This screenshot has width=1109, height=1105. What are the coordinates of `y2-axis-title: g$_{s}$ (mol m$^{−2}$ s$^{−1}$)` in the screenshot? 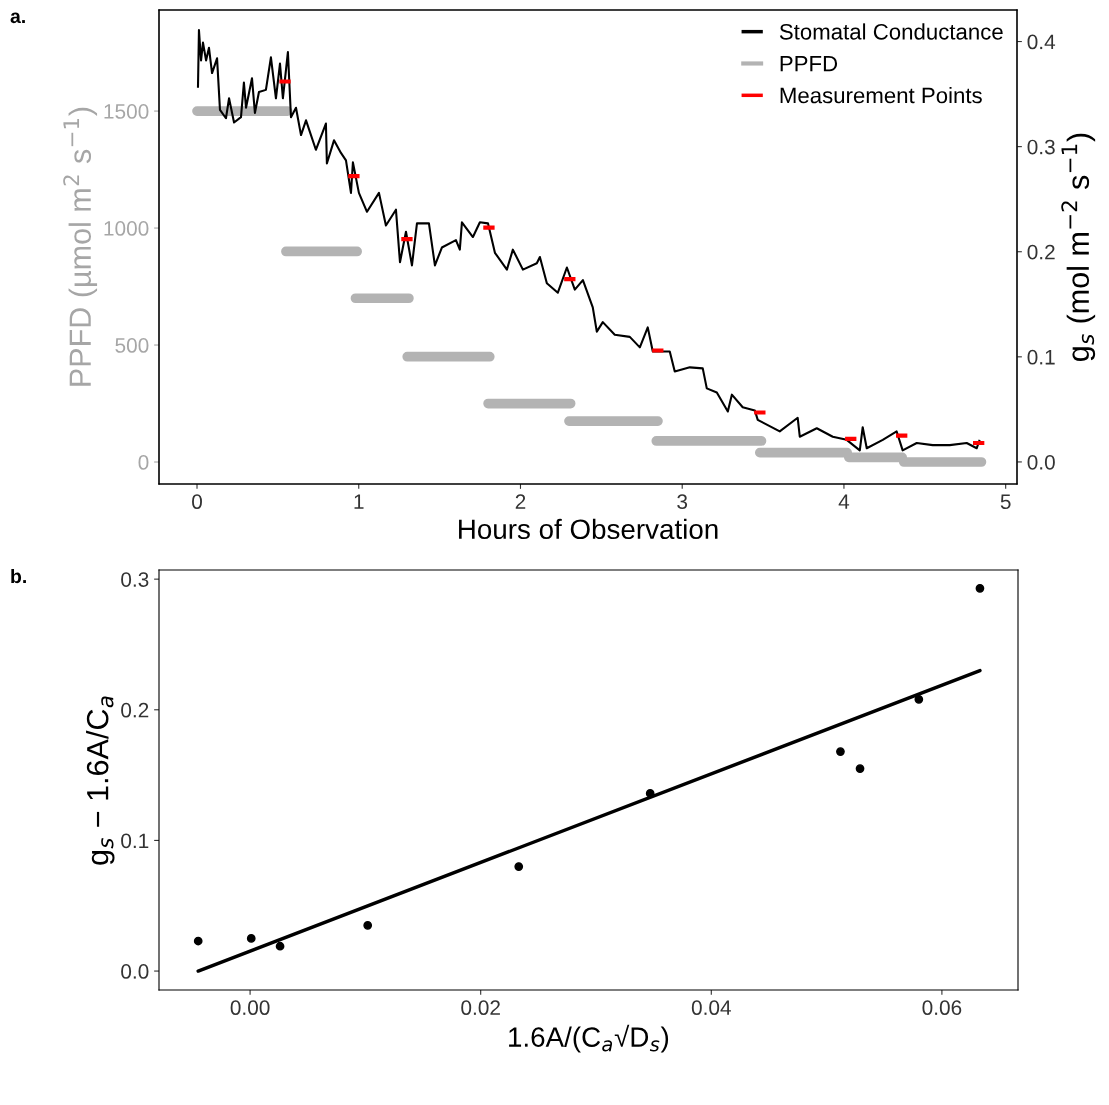 It's located at (1078, 247).